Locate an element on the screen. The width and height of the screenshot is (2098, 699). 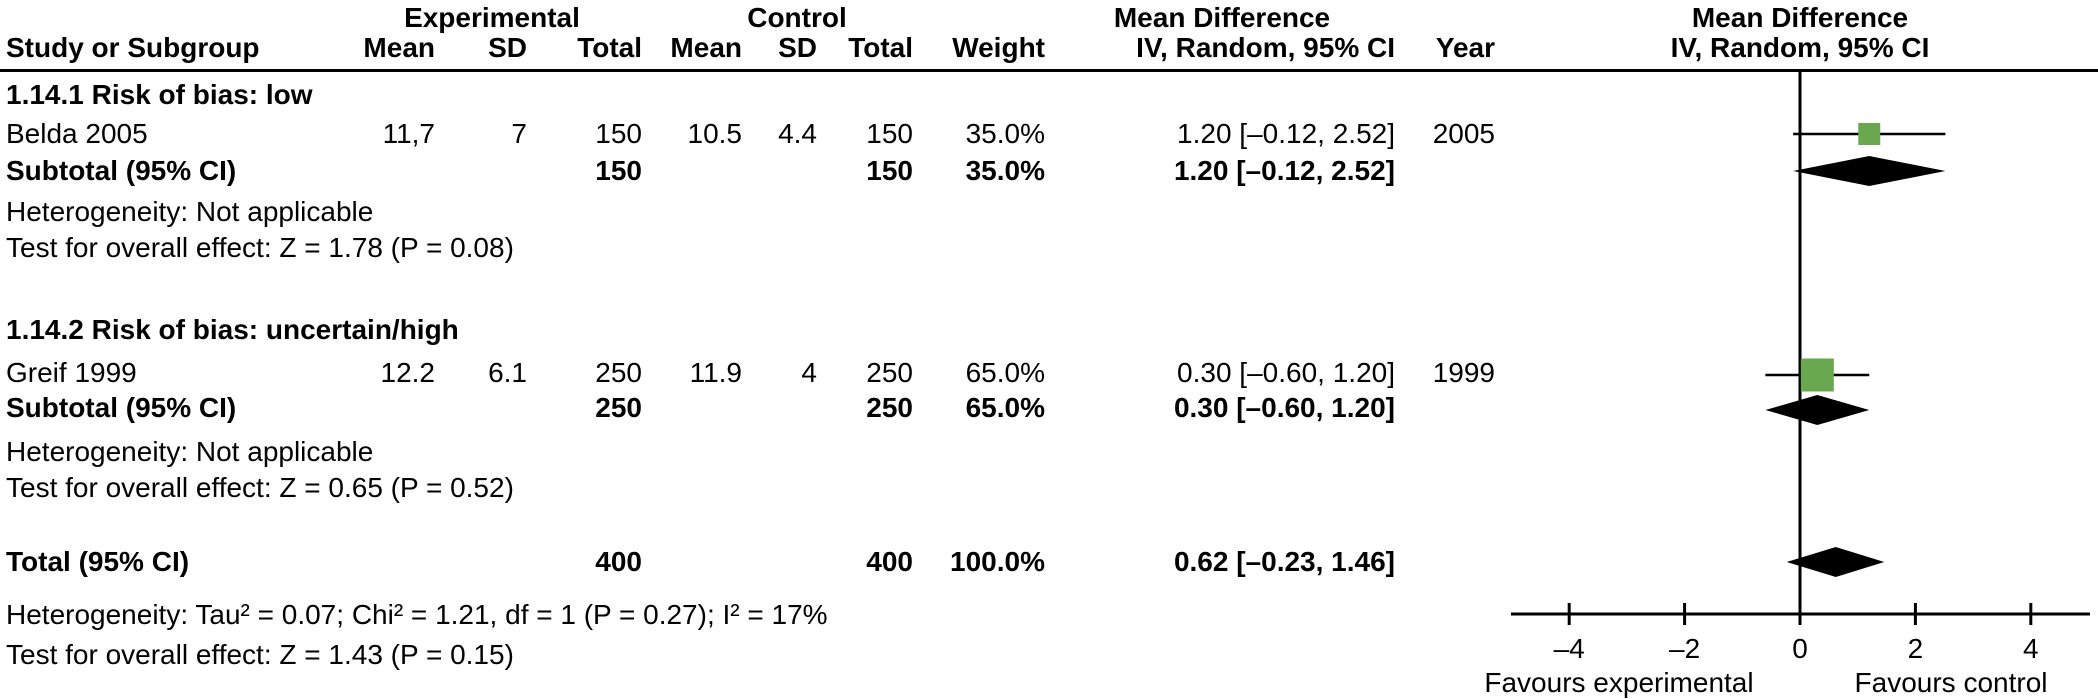
header-mean-difference-text: Mean Difference is located at coordinates (1222, 17).